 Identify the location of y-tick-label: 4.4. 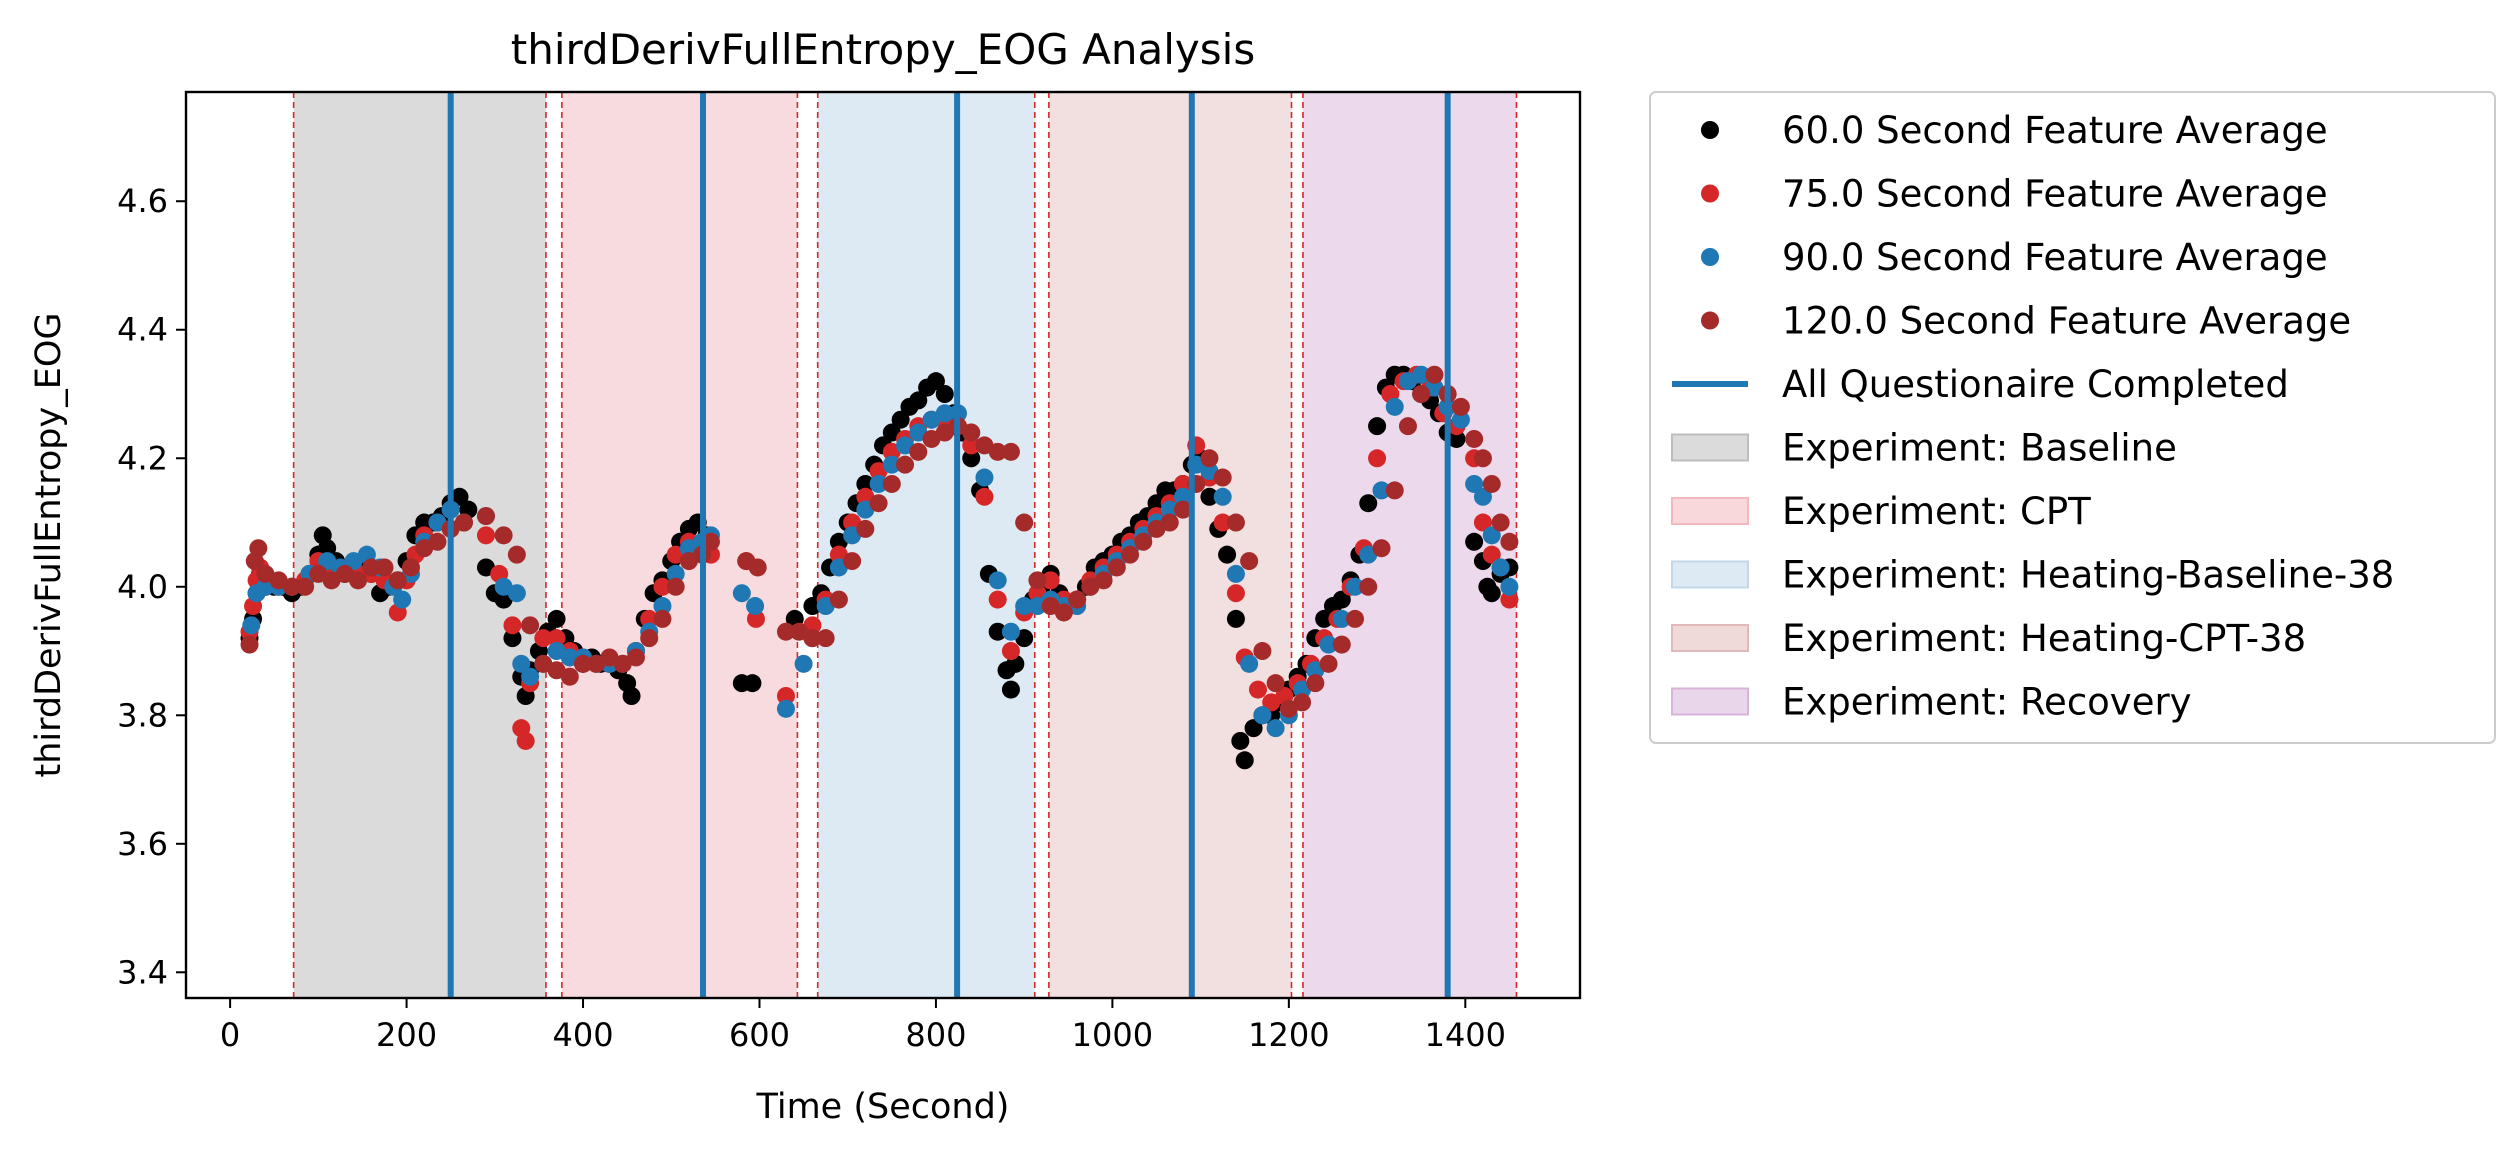
(142, 330).